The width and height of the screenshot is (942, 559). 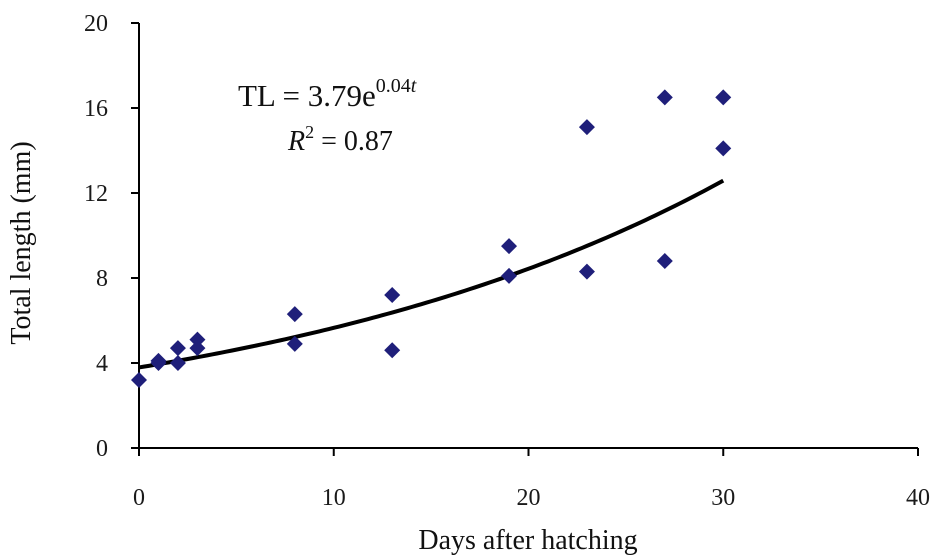 What do you see at coordinates (414, 86) in the screenshot?
I see `equation-exponent-var: t` at bounding box center [414, 86].